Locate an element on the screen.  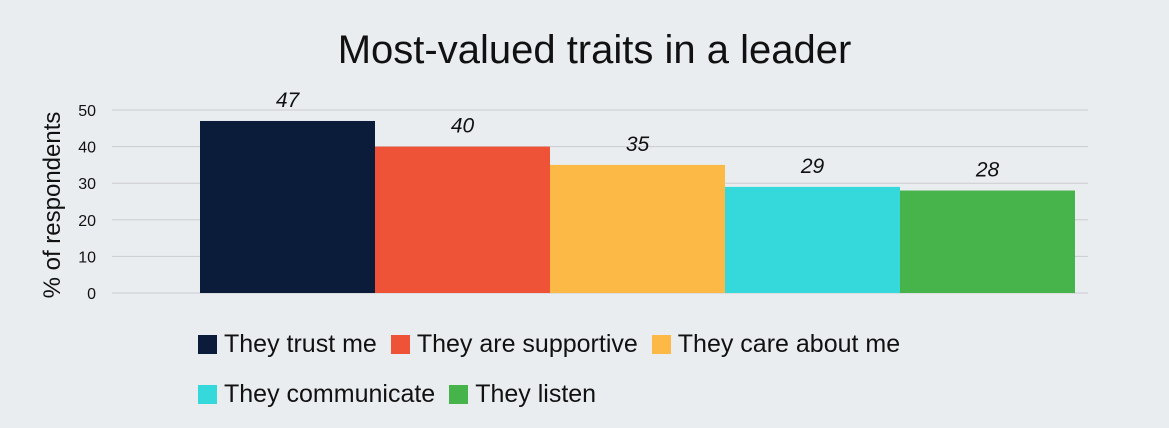
data-label: 35 is located at coordinates (638, 144).